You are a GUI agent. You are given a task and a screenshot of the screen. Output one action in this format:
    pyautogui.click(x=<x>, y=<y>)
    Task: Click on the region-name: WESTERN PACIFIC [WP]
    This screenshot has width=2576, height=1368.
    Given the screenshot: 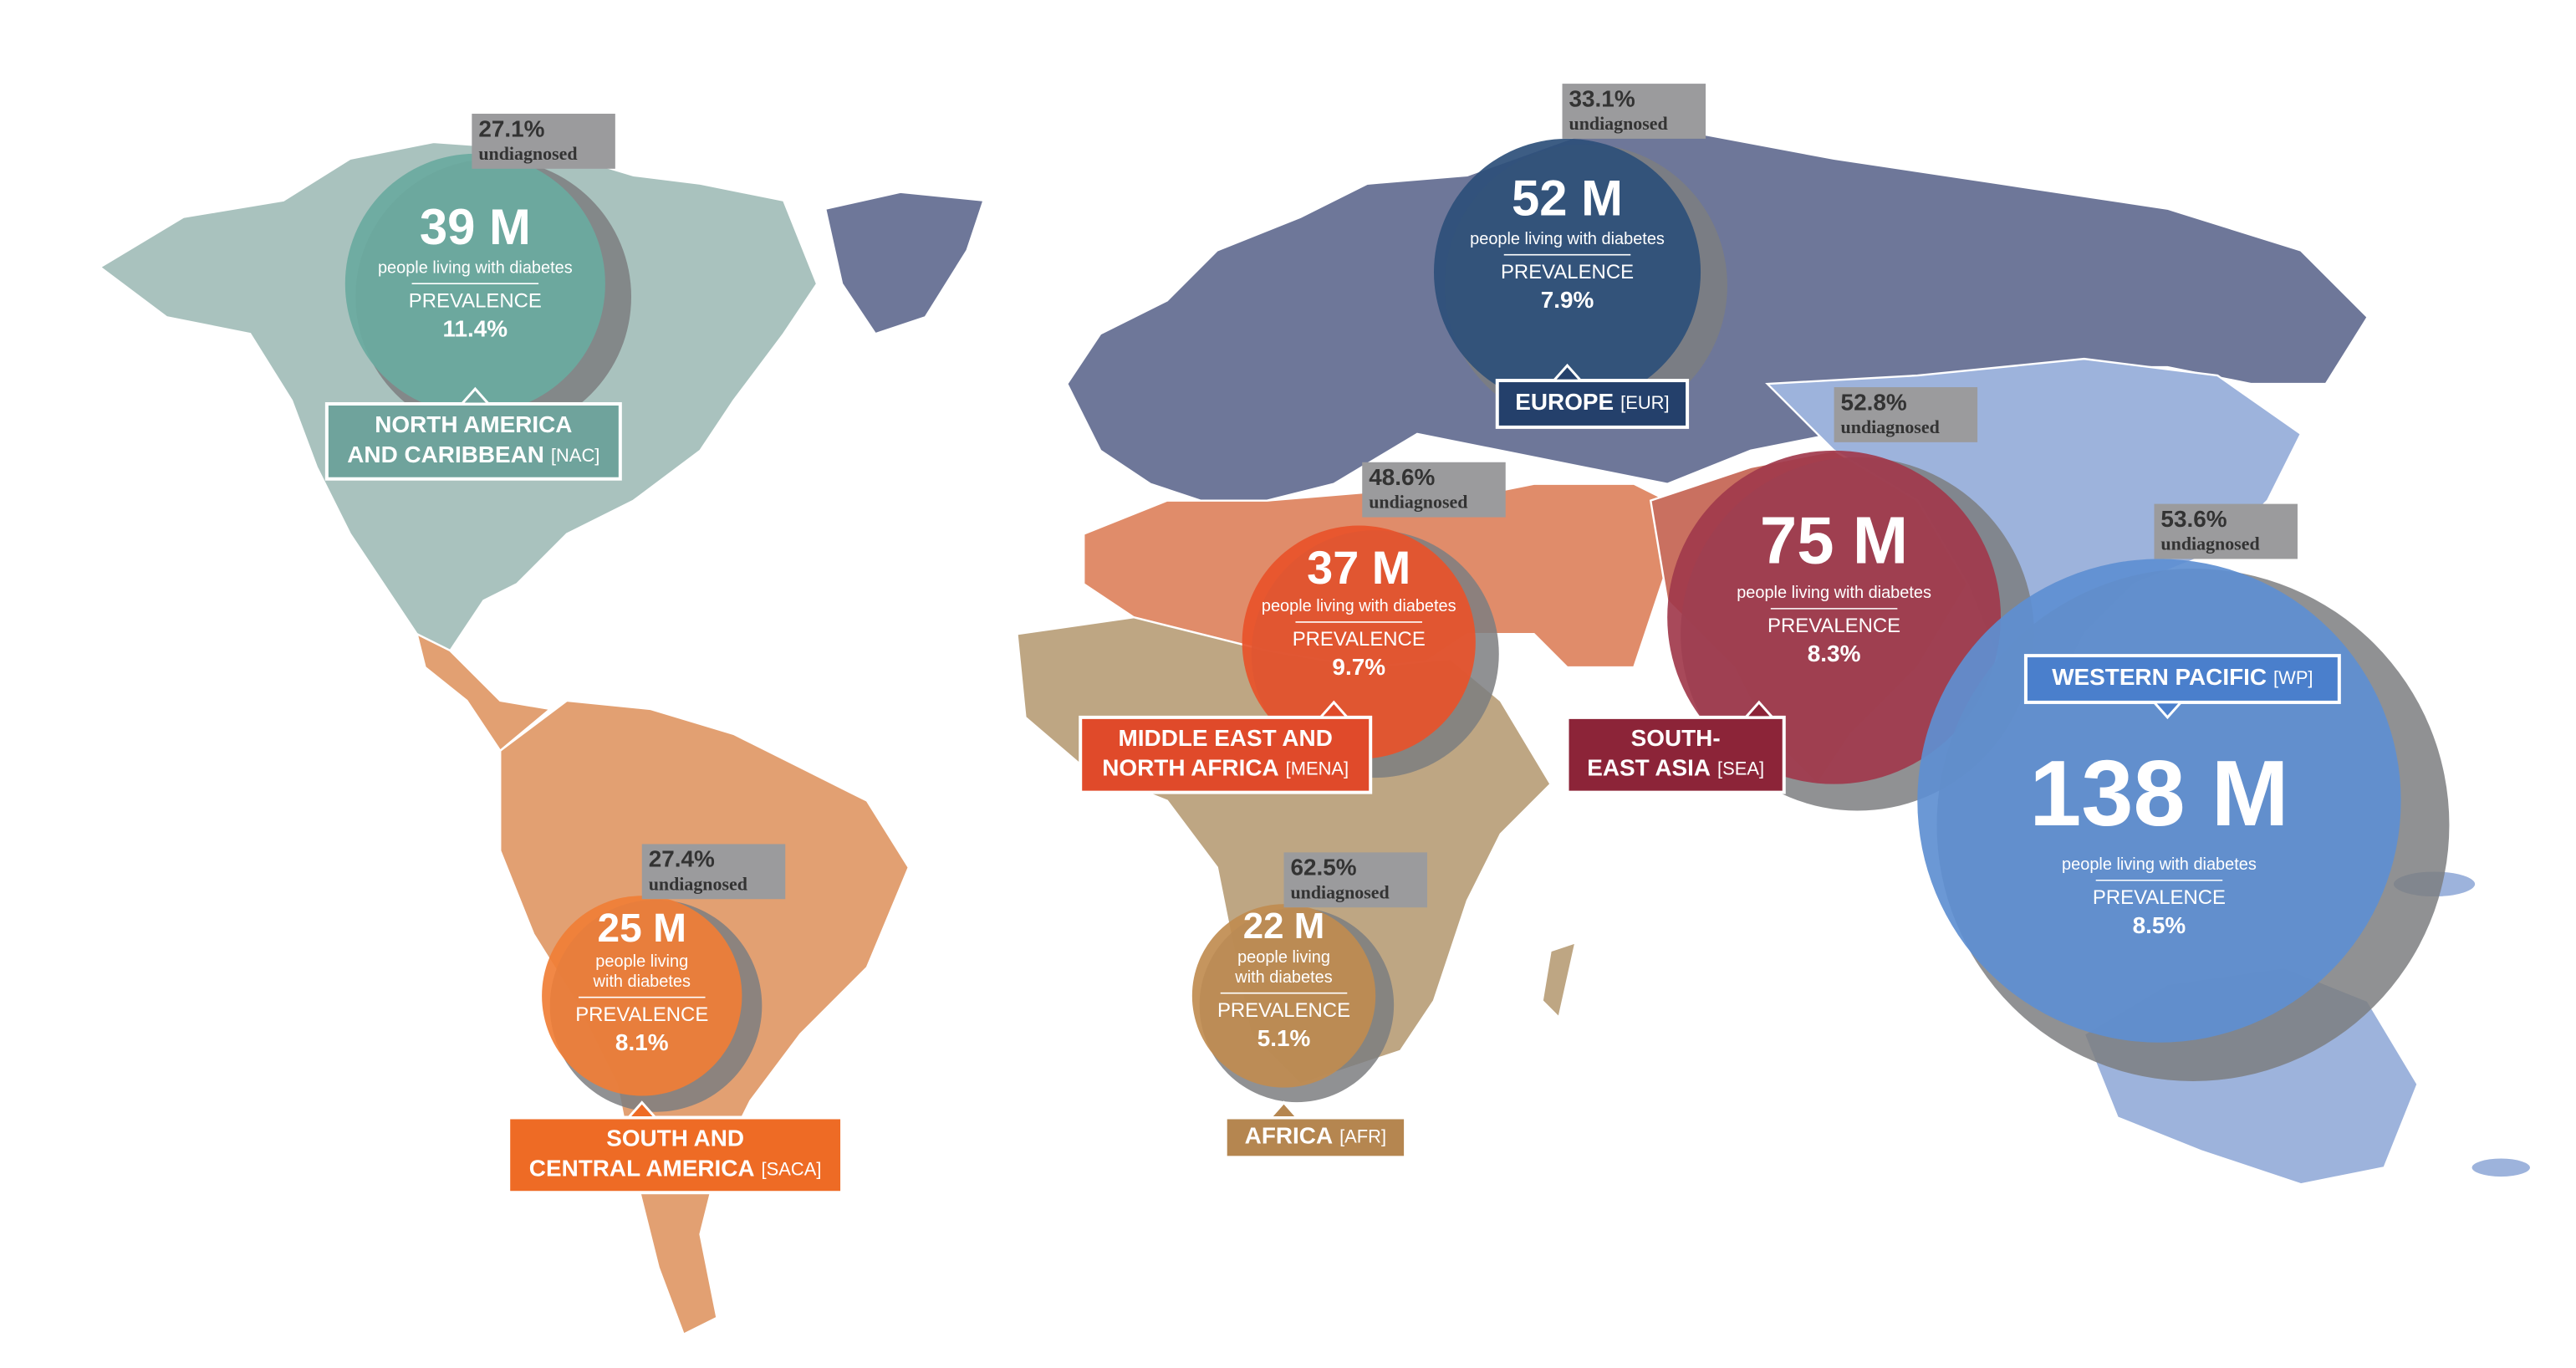 What is the action you would take?
    pyautogui.click(x=2182, y=677)
    